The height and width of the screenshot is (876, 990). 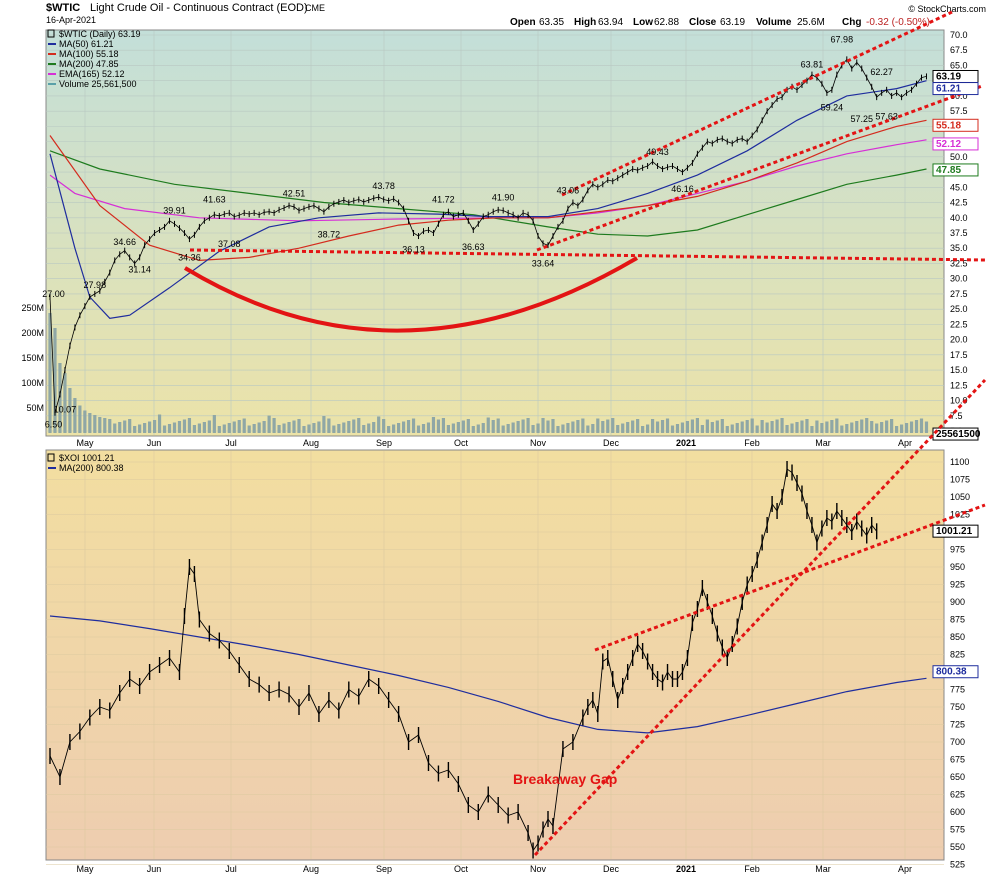 I want to click on legend-entry: MA(50) 61.21, so click(x=86, y=44).